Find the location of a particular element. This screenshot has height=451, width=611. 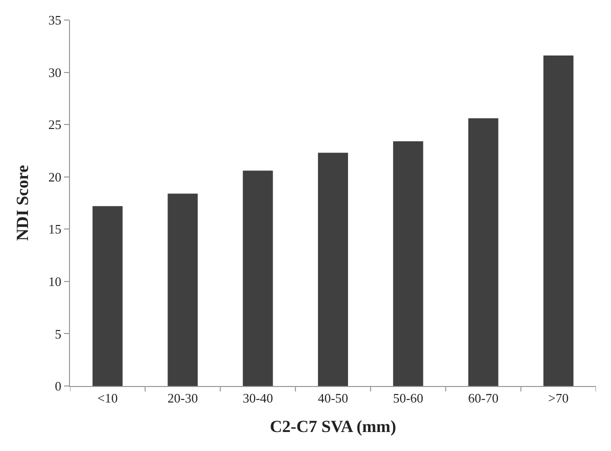

y-tick-label: 10 is located at coordinates (55, 281).